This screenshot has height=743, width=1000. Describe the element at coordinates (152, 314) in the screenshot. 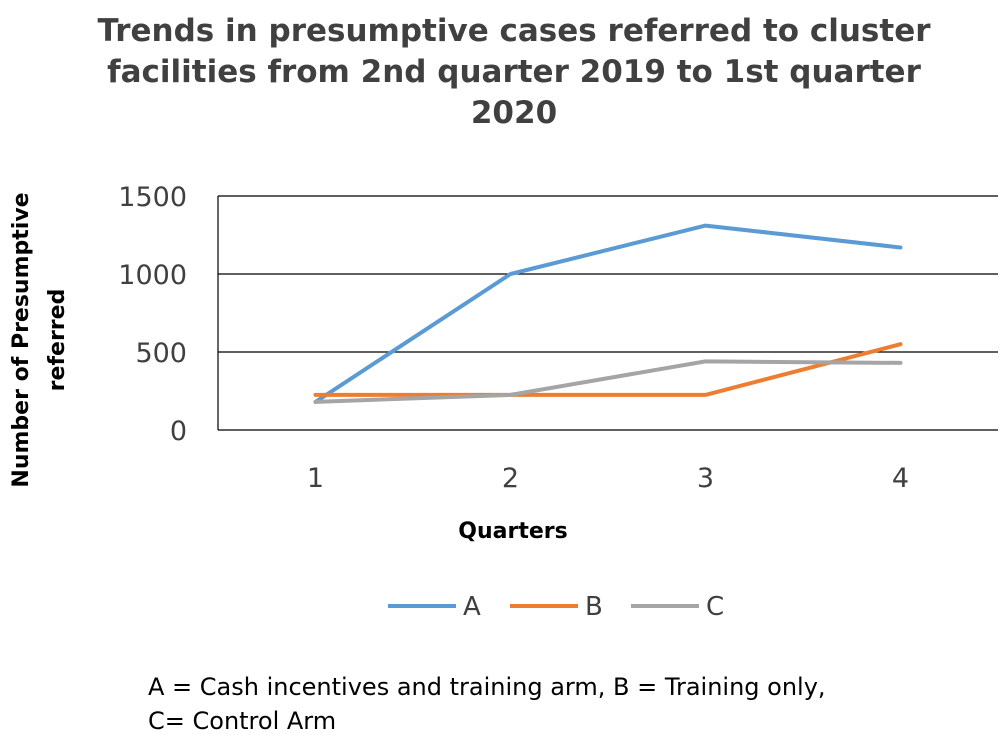

I see `y-tick-labels: 0 500 1000 1500` at that location.